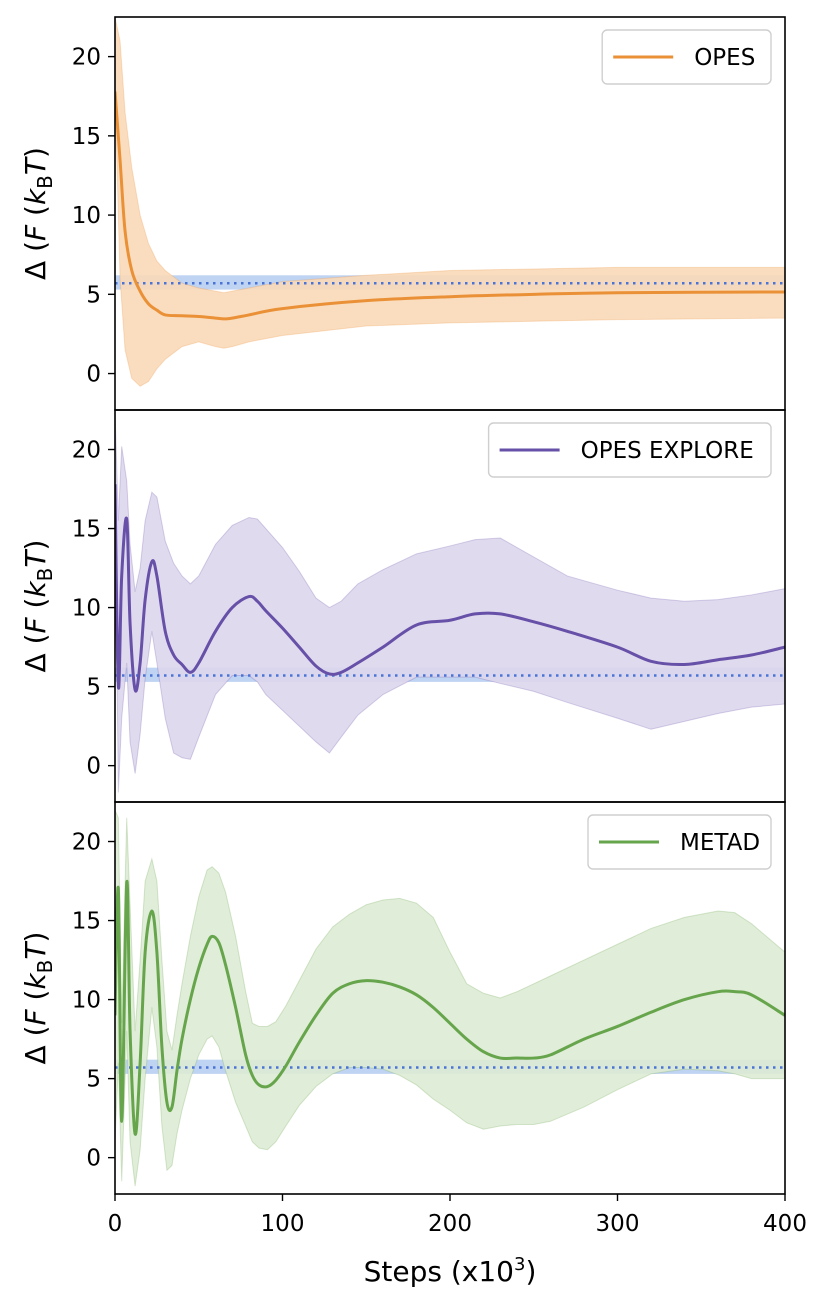 This screenshot has width=831, height=1305. What do you see at coordinates (667, 451) in the screenshot?
I see `legend-label: OPES EXPLORE` at bounding box center [667, 451].